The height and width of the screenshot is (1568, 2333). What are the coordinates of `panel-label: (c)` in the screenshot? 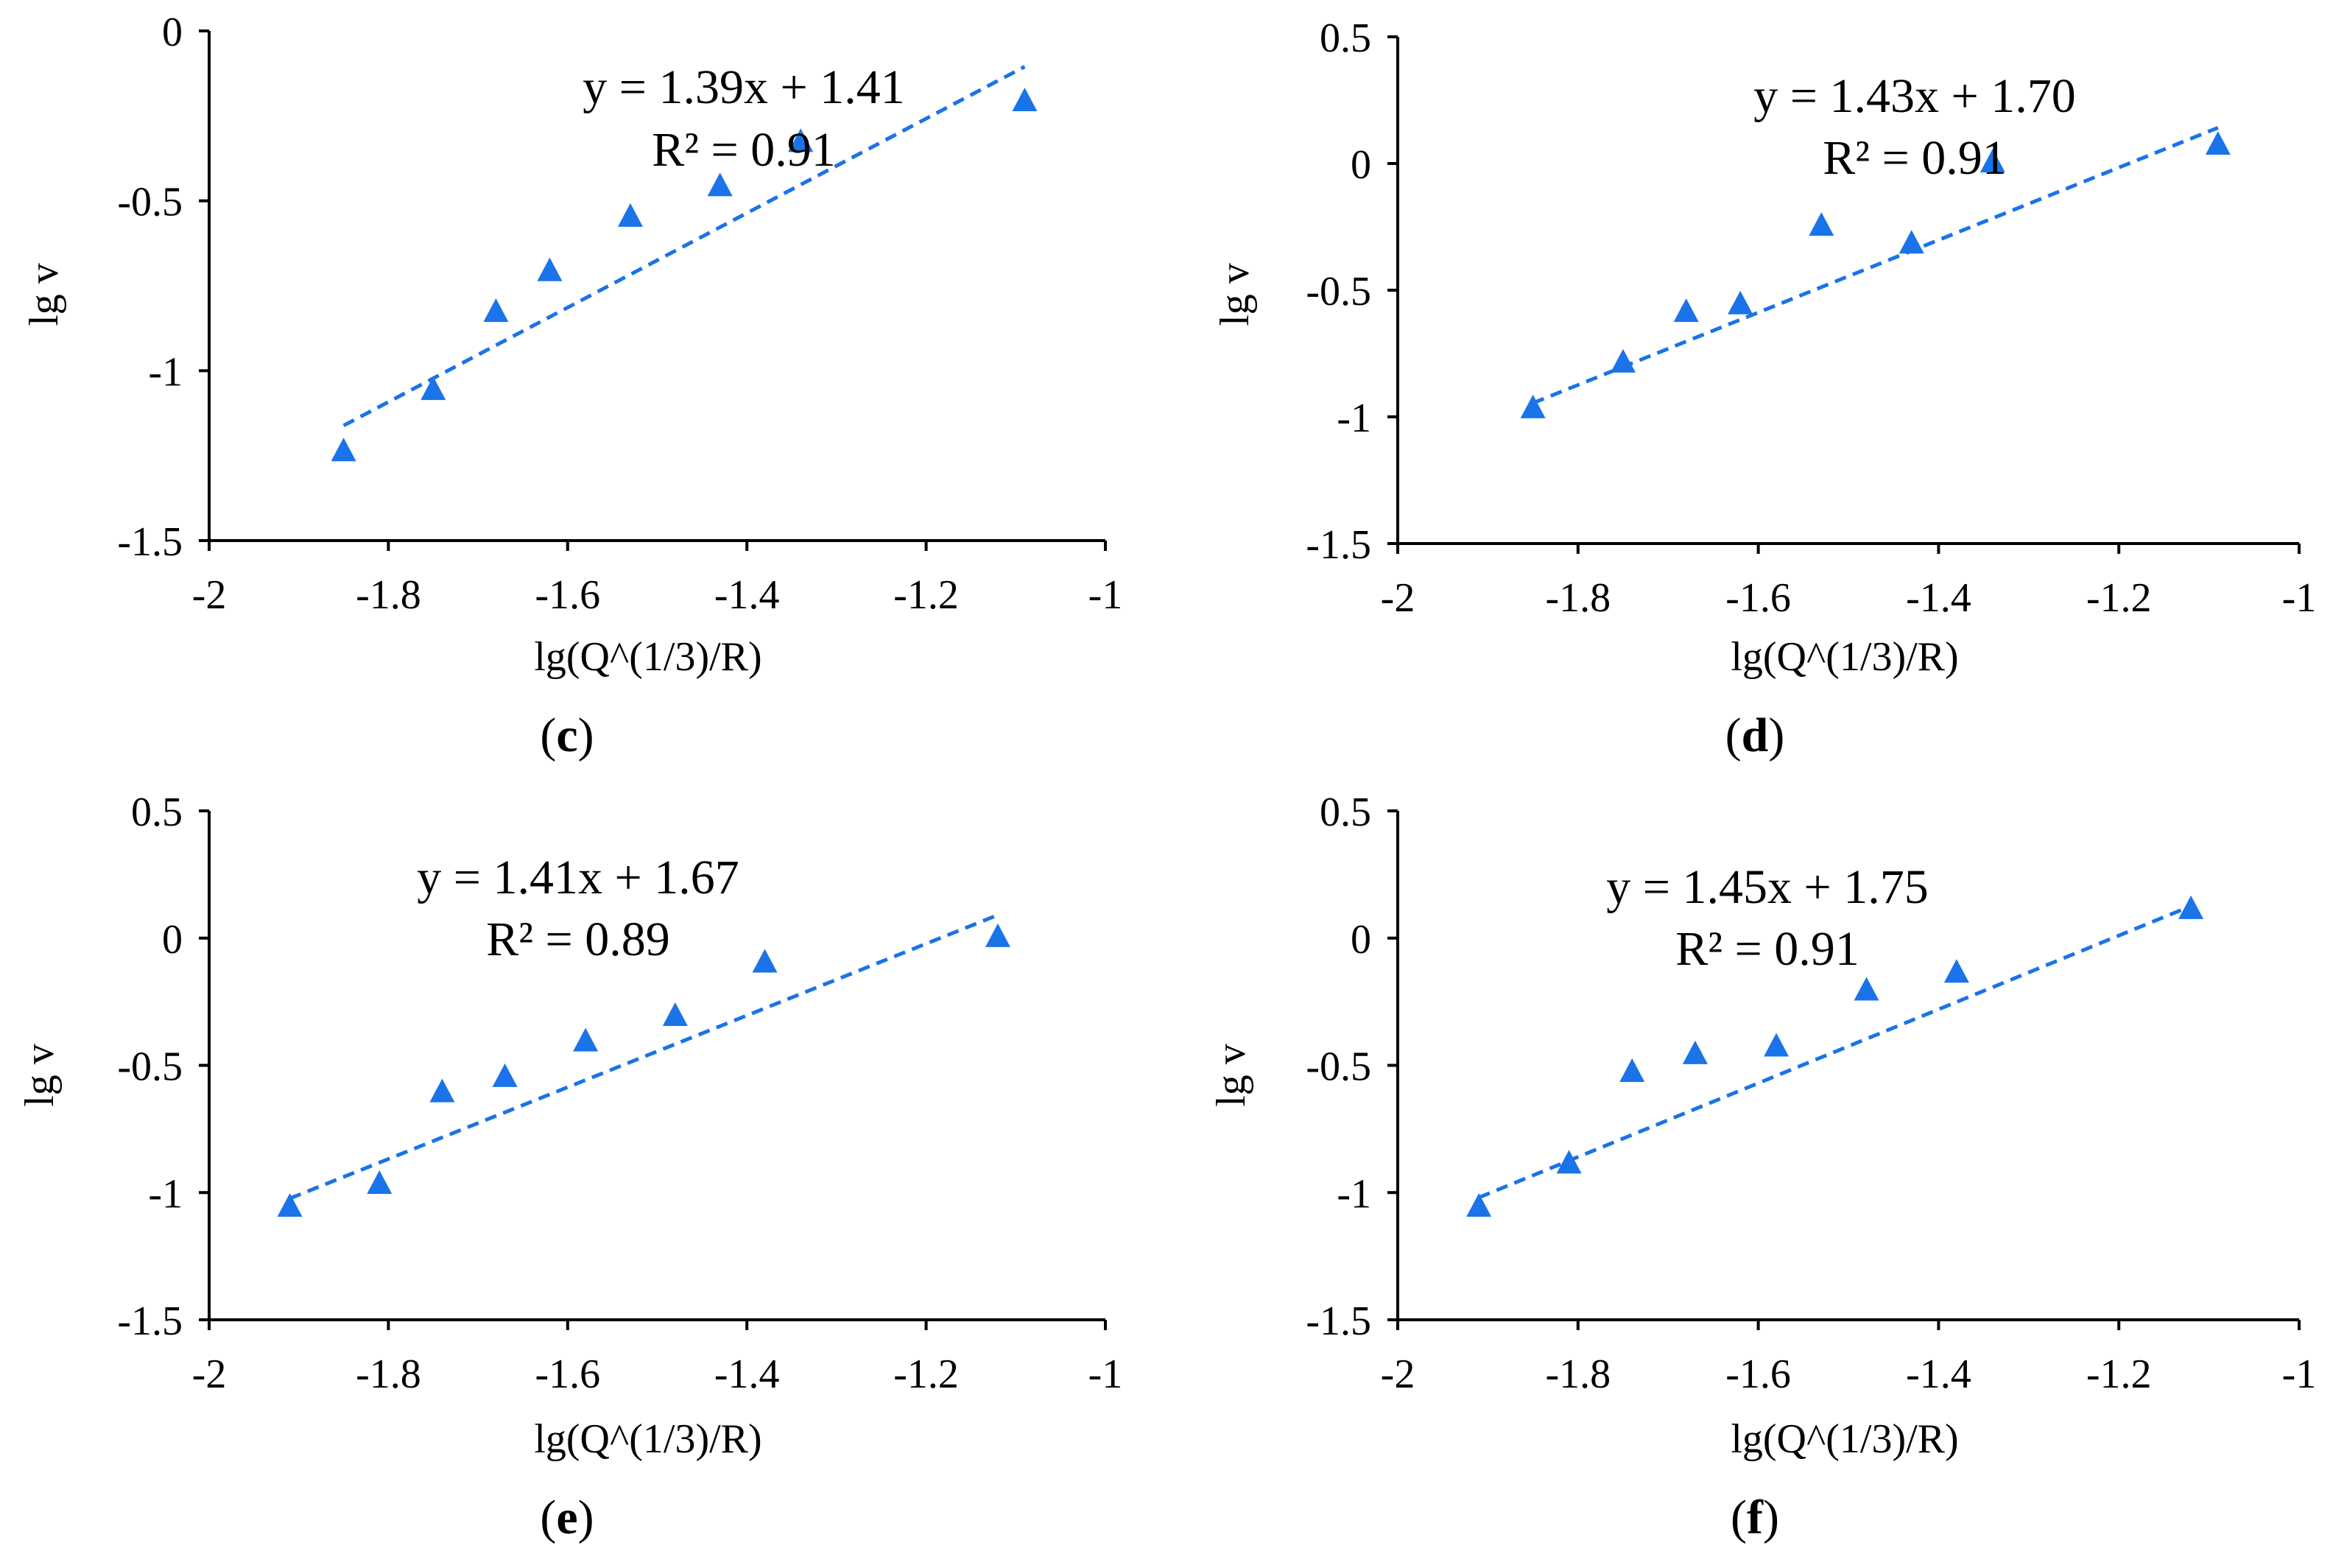 It's located at (567, 735).